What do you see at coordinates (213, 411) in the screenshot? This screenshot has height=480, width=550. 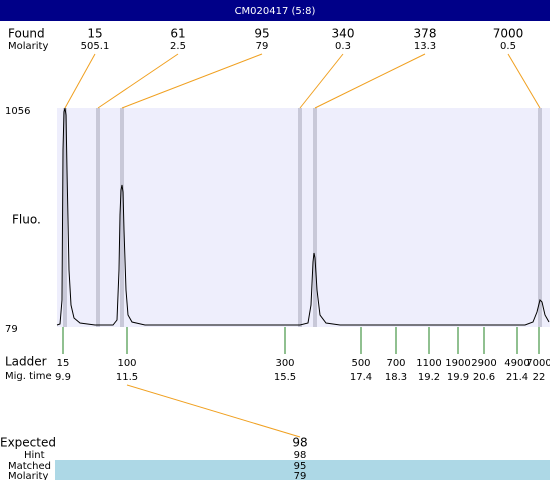 I see `match-connector` at bounding box center [213, 411].